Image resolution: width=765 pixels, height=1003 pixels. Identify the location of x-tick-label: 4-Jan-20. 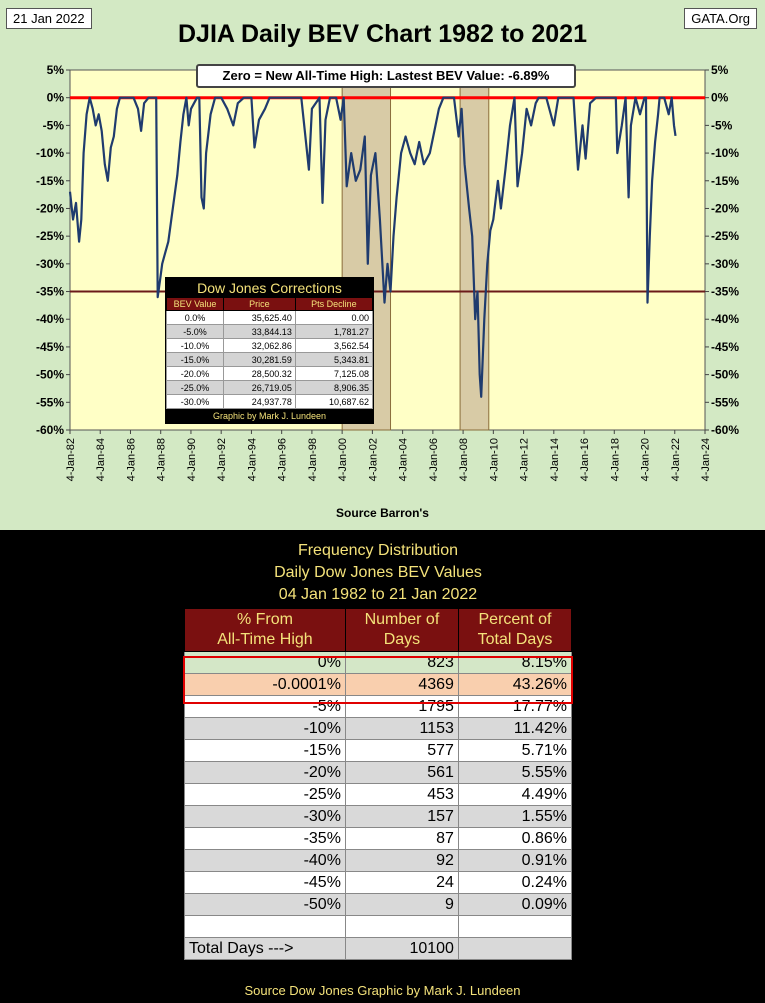
(646, 459).